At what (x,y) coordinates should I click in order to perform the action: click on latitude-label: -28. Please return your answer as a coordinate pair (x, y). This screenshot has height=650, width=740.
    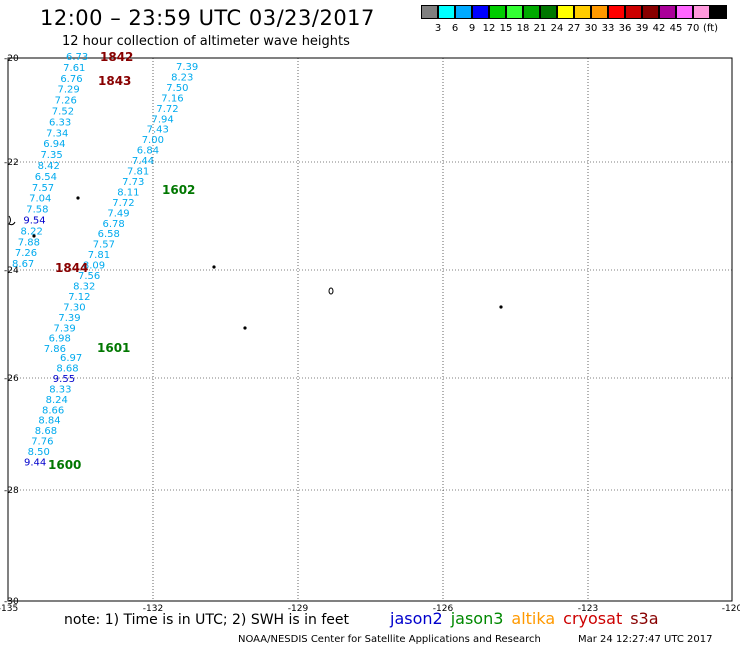
    Looking at the image, I should click on (11, 491).